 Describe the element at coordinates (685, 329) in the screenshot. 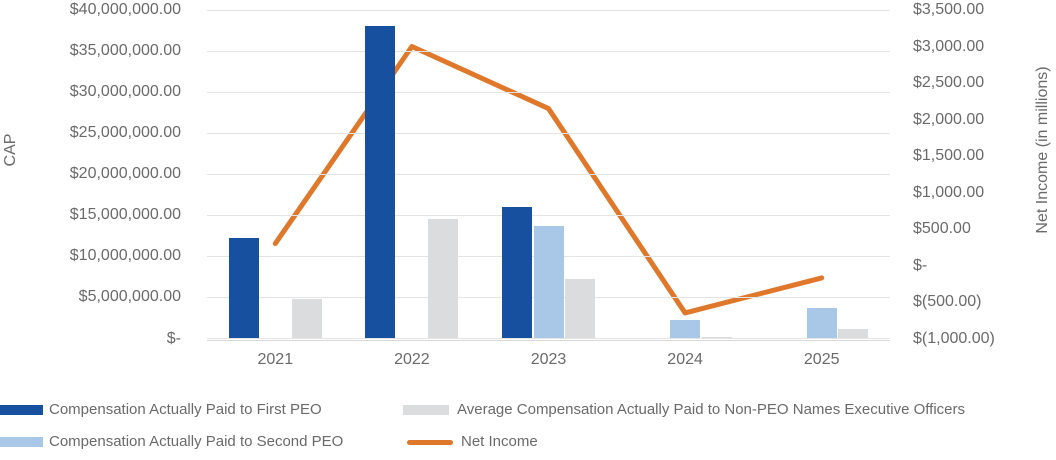

I see `bar-second-peo-2024` at that location.